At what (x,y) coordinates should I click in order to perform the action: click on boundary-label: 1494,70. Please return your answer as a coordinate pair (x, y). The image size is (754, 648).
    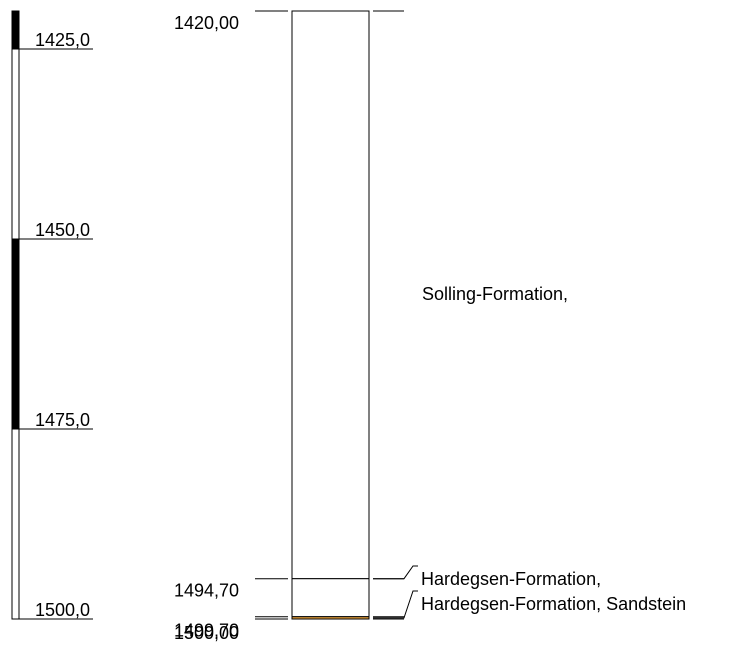
    Looking at the image, I should click on (206, 591).